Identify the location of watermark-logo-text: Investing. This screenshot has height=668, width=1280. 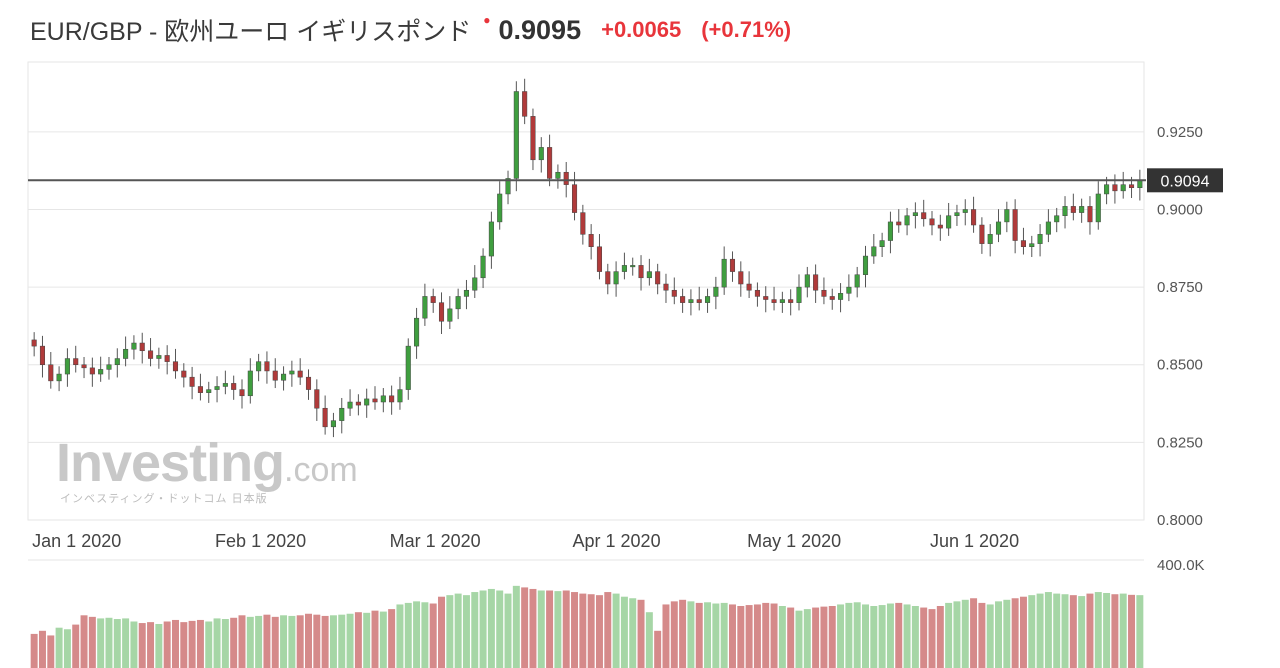
(170, 463).